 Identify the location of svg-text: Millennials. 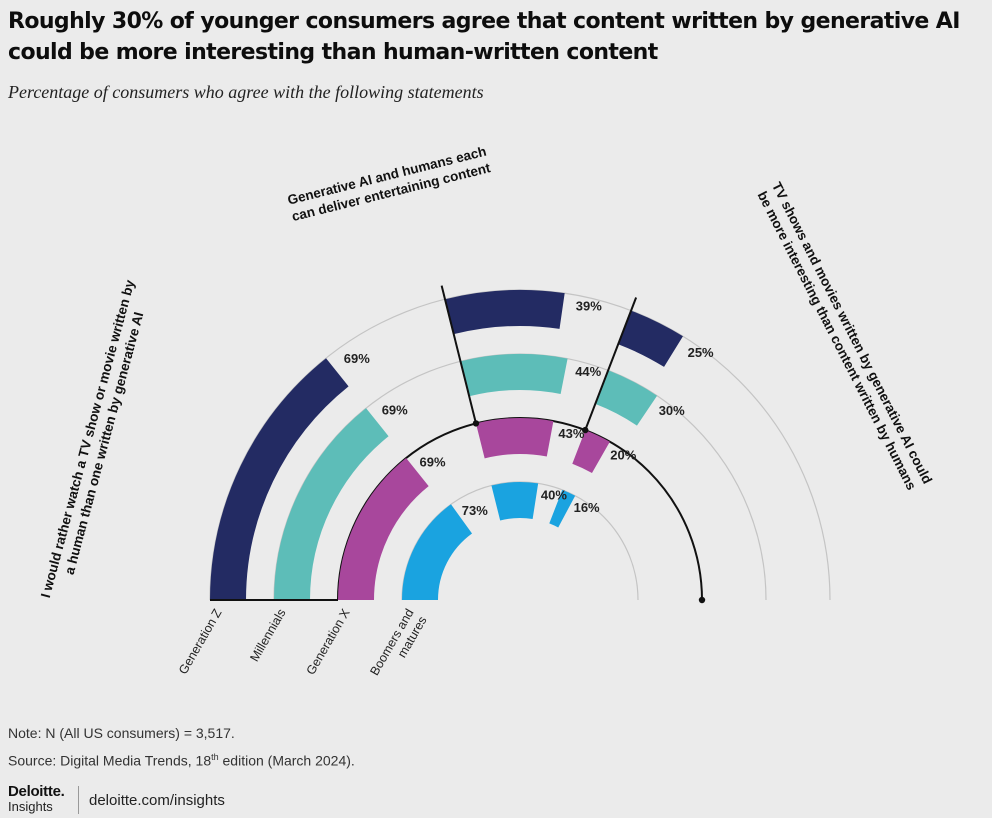
(267, 636).